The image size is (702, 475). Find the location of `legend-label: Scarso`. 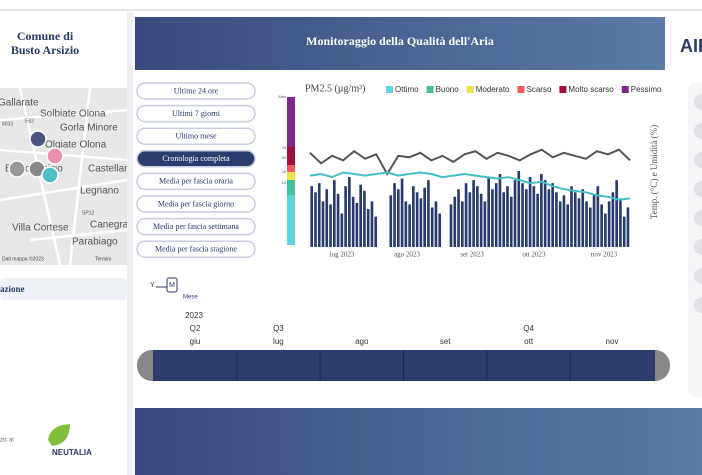

legend-label: Scarso is located at coordinates (539, 89).